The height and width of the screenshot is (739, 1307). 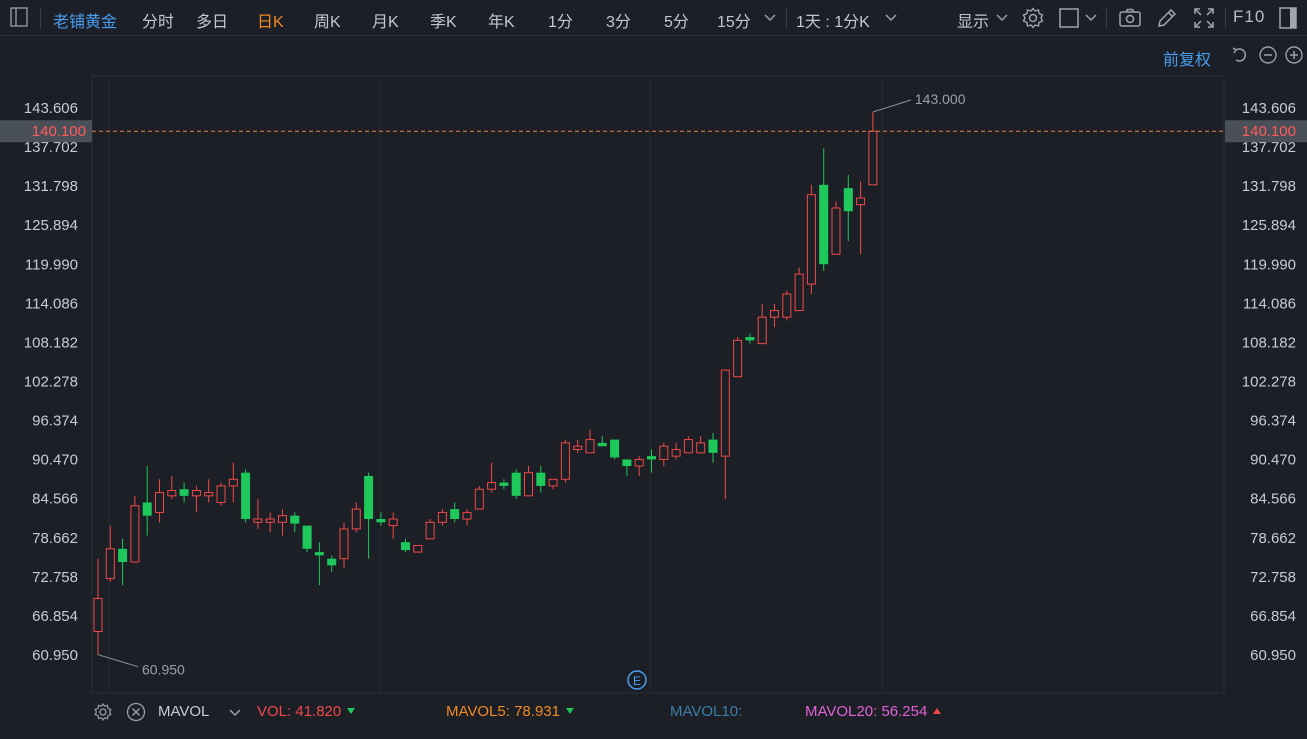 I want to click on f10-button: F10, so click(x=1249, y=16).